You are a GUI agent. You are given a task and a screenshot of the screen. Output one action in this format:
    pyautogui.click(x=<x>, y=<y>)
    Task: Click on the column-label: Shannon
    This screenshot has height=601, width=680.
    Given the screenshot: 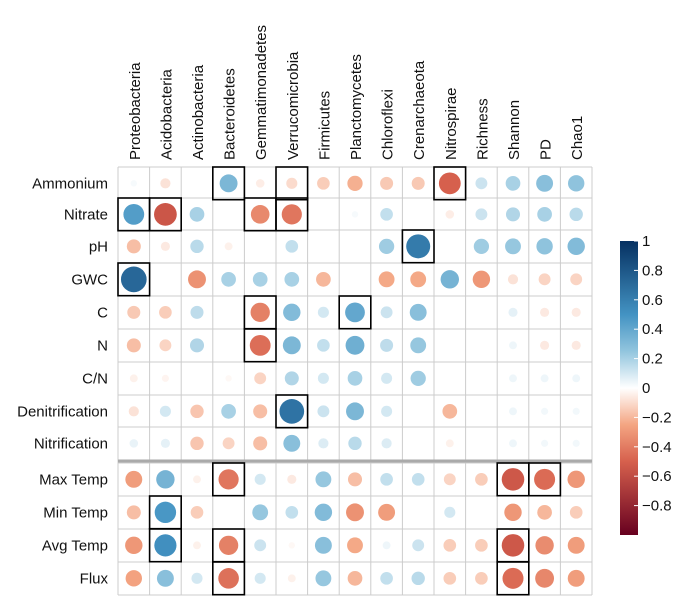 What is the action you would take?
    pyautogui.click(x=514, y=130)
    